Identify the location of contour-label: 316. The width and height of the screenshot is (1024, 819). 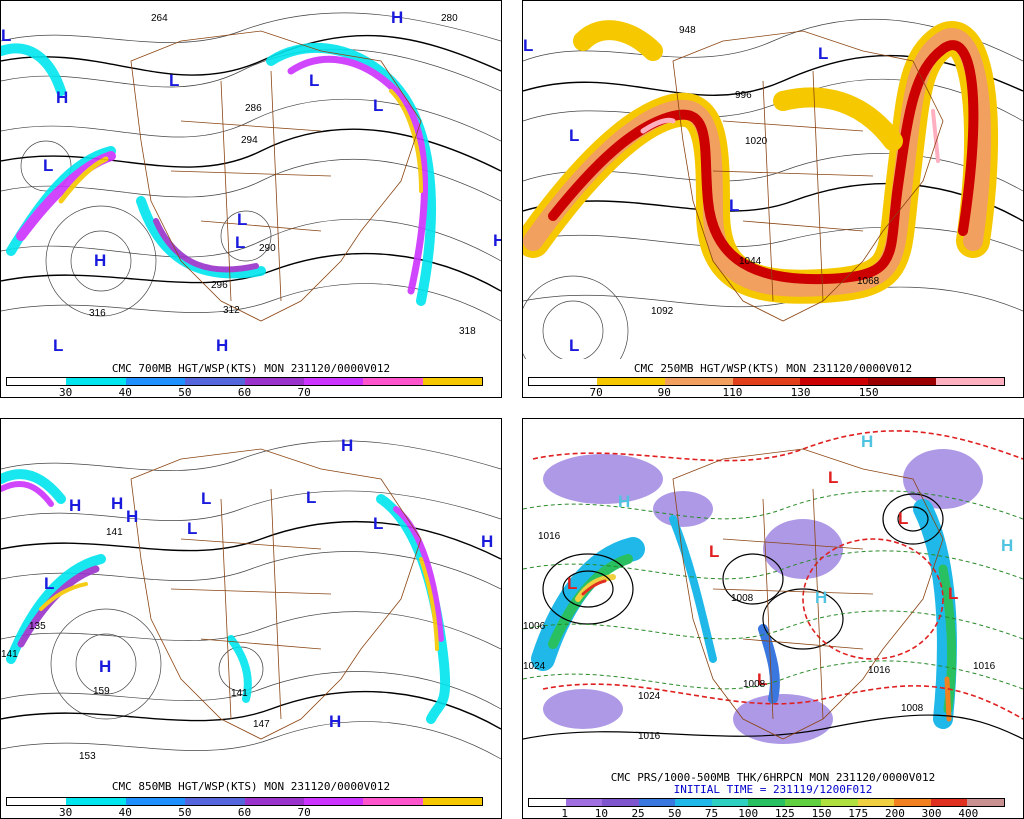
(97, 313).